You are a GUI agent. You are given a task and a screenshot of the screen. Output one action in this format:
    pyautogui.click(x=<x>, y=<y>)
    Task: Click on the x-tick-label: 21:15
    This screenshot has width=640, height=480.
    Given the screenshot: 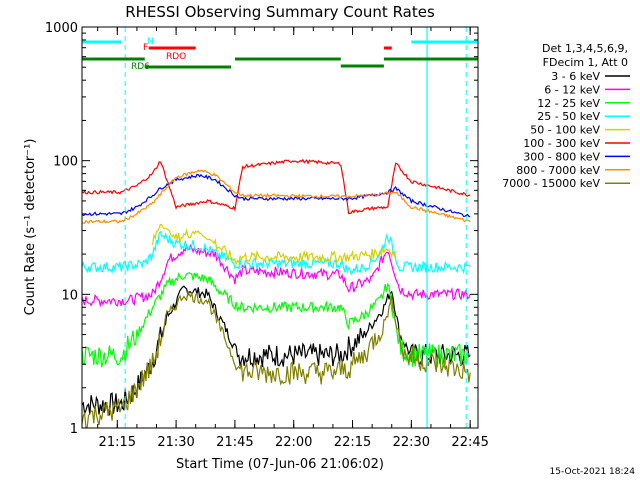 What is the action you would take?
    pyautogui.click(x=117, y=442)
    